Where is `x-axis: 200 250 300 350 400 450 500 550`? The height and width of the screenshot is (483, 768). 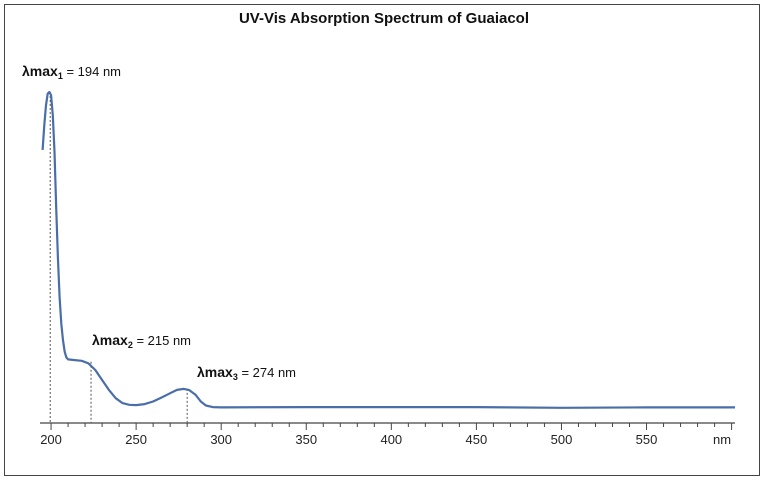
x-axis: 200 250 300 350 400 450 500 550 is located at coordinates (387, 434).